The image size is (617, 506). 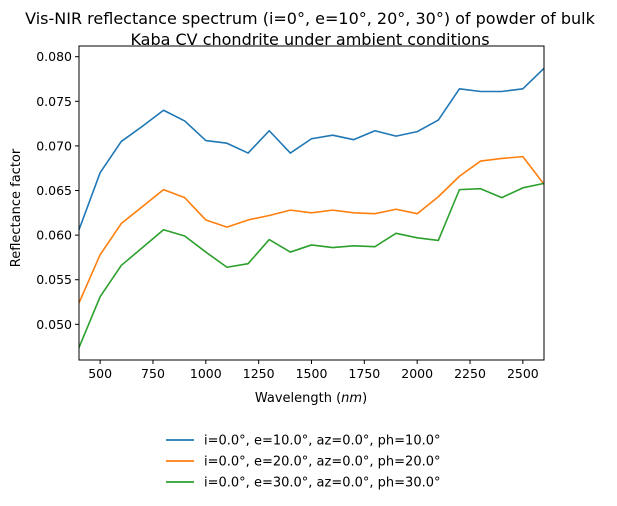 I want to click on y-tick-label: 0.075, so click(x=54, y=101).